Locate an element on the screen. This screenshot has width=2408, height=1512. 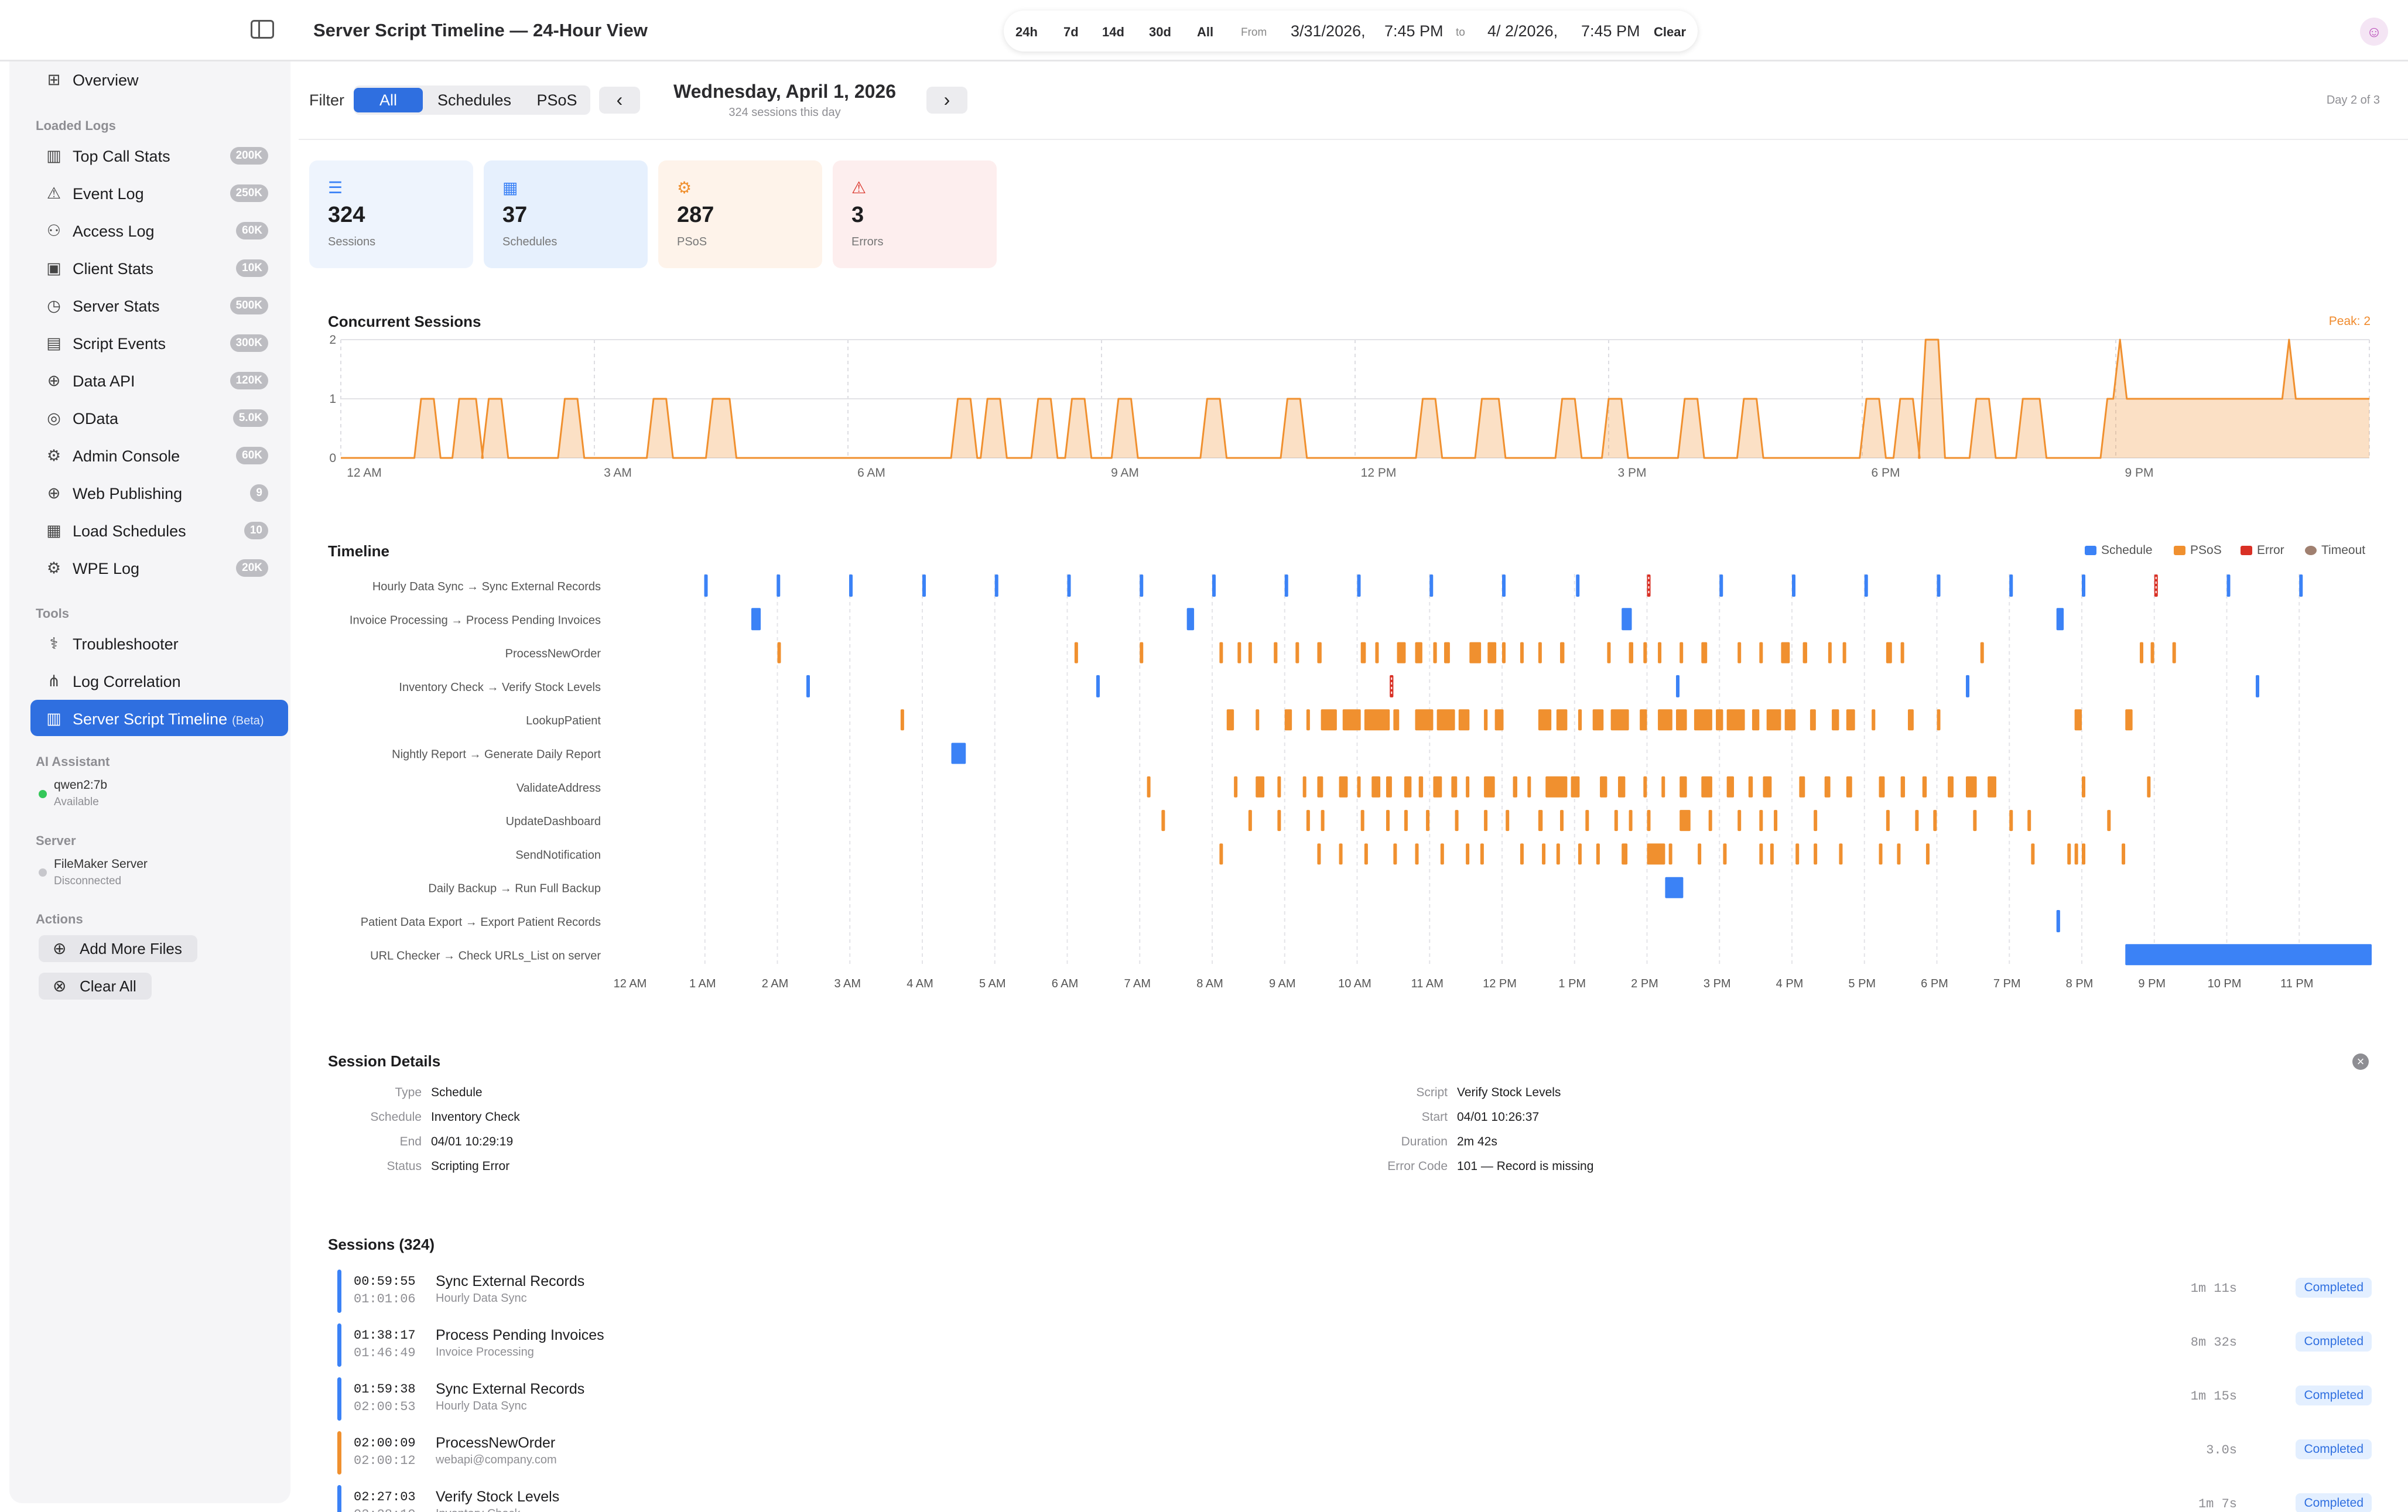
filter-label: Filter is located at coordinates (326, 100).